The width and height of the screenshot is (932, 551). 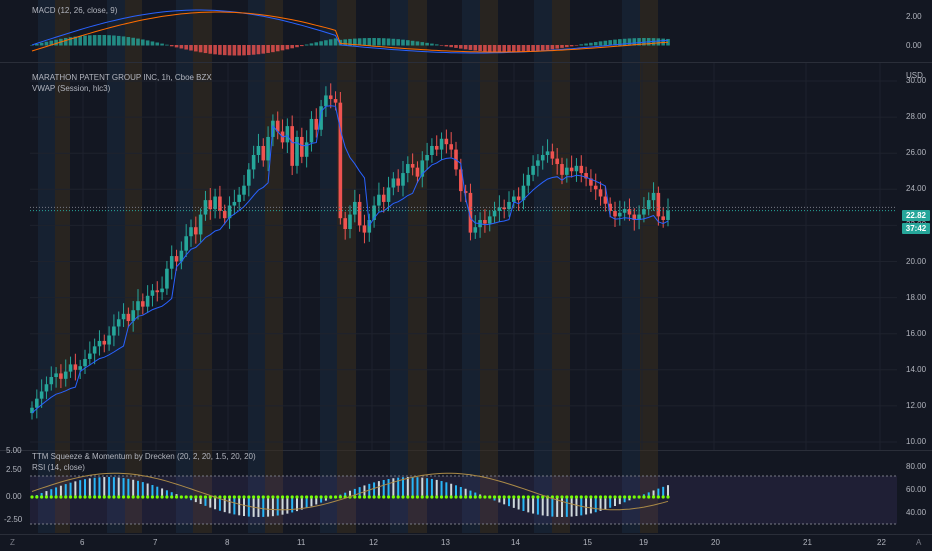 What do you see at coordinates (122, 77) in the screenshot?
I see `chart-title: MARATHON PATENT GROUP INC, 1h, Cboe BZX` at bounding box center [122, 77].